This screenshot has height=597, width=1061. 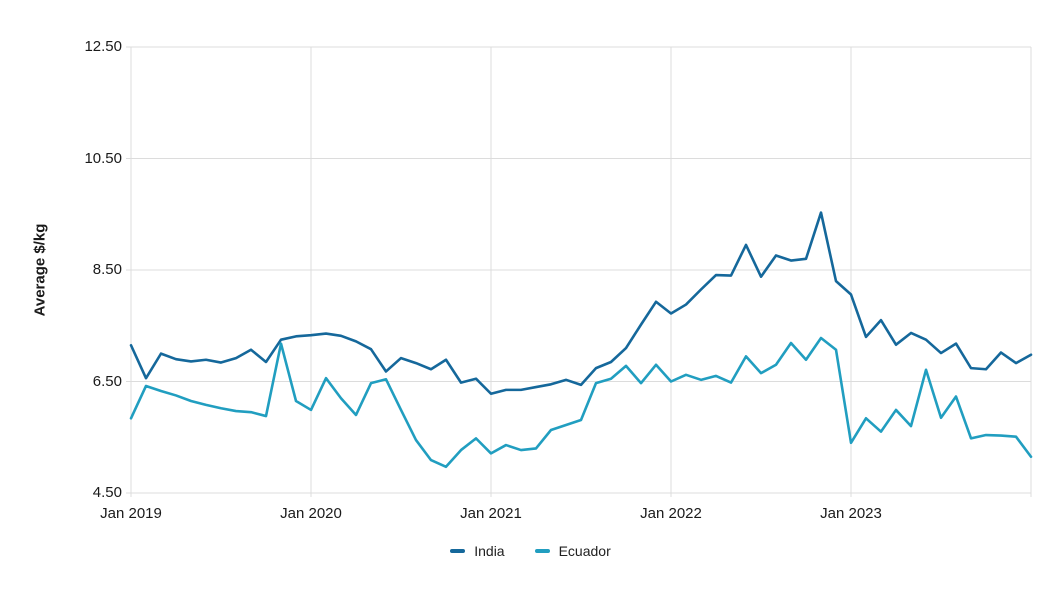 I want to click on legend-item-india: India, so click(x=477, y=551).